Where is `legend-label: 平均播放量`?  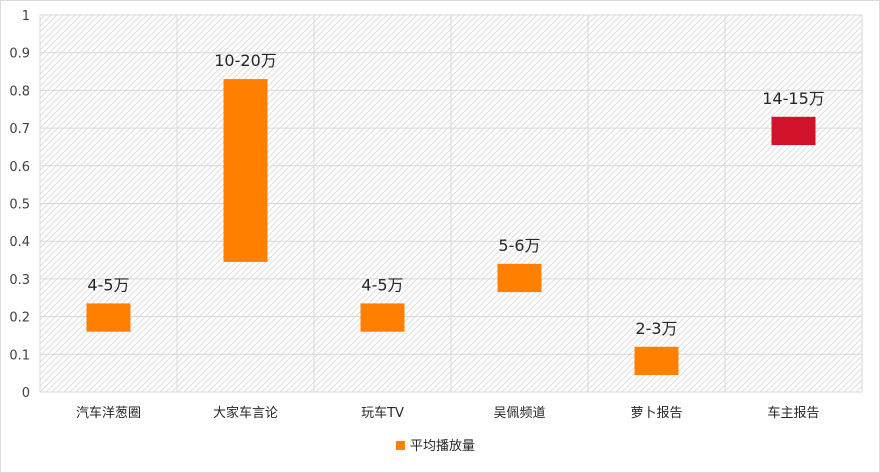 legend-label: 平均播放量 is located at coordinates (442, 446).